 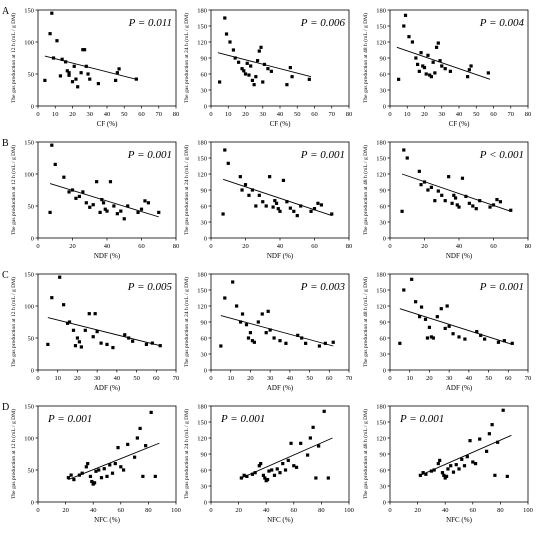 I want to click on x-tick-label: 30, so click(x=449, y=378).